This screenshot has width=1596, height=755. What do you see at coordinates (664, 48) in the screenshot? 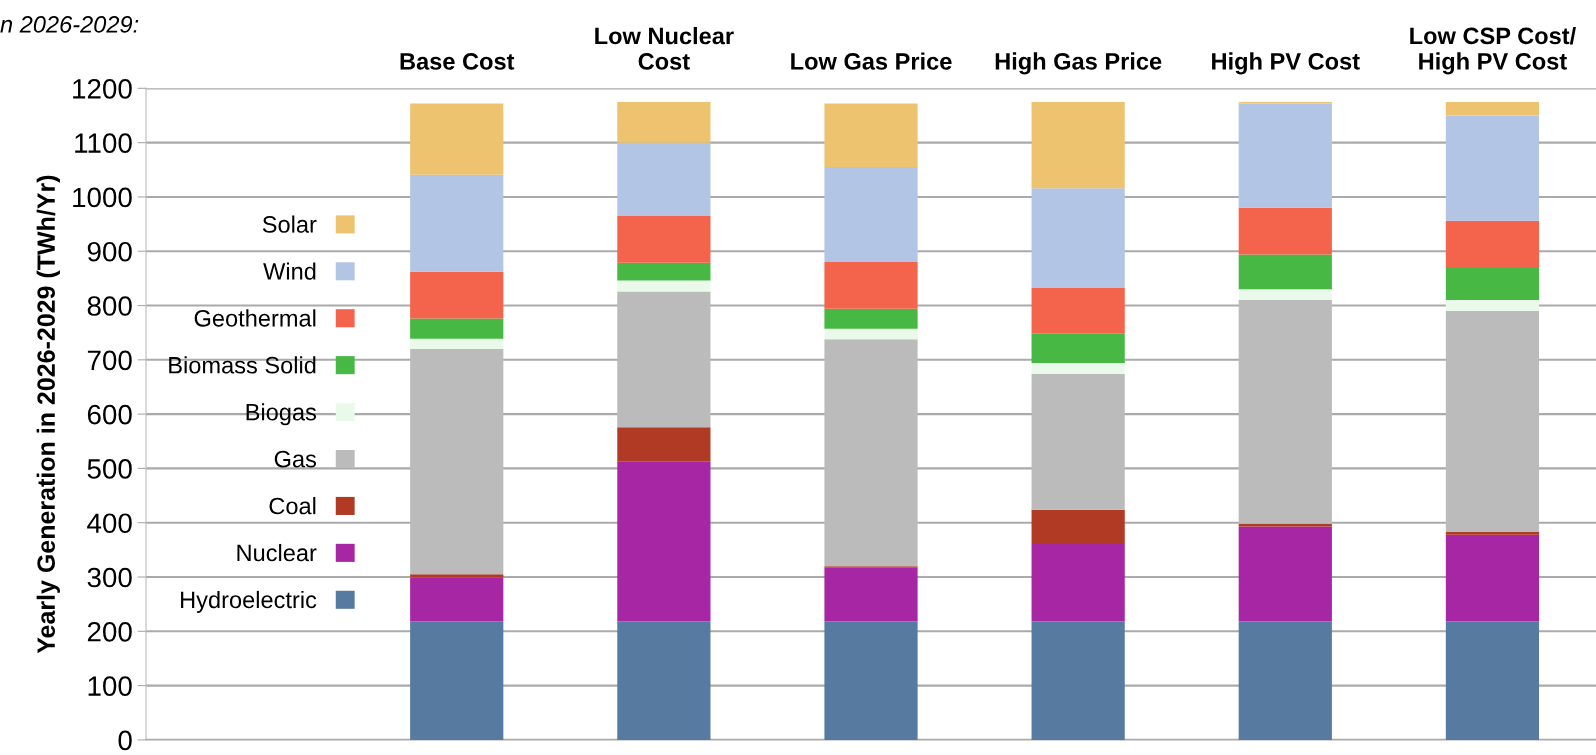
I see `x-tick-label: Low Nuclear Cost` at bounding box center [664, 48].